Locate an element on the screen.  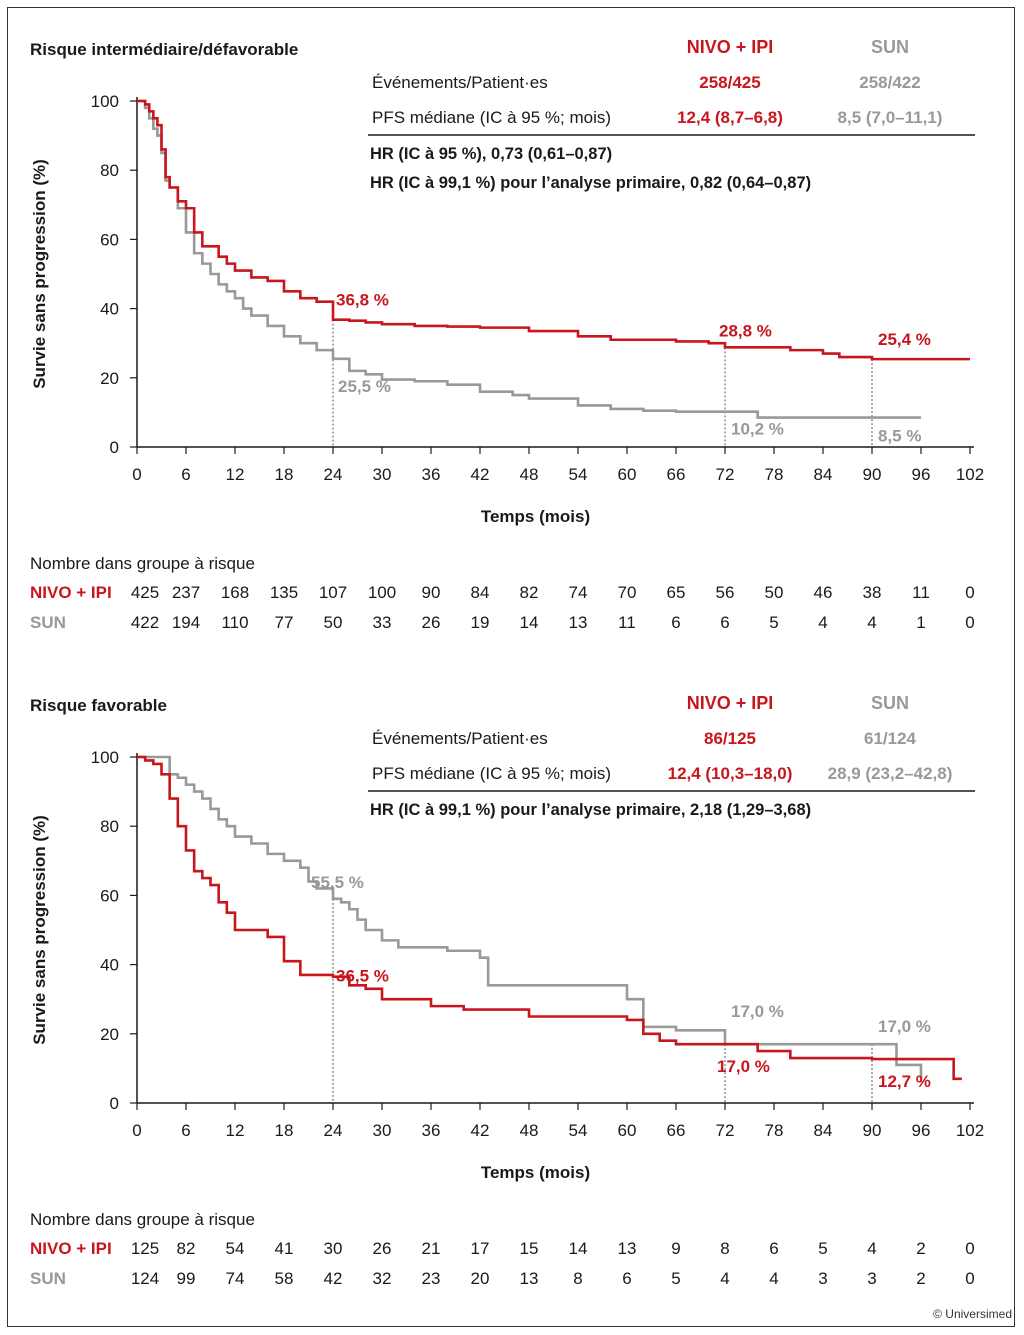
risk-count: 13 is located at coordinates (627, 1248).